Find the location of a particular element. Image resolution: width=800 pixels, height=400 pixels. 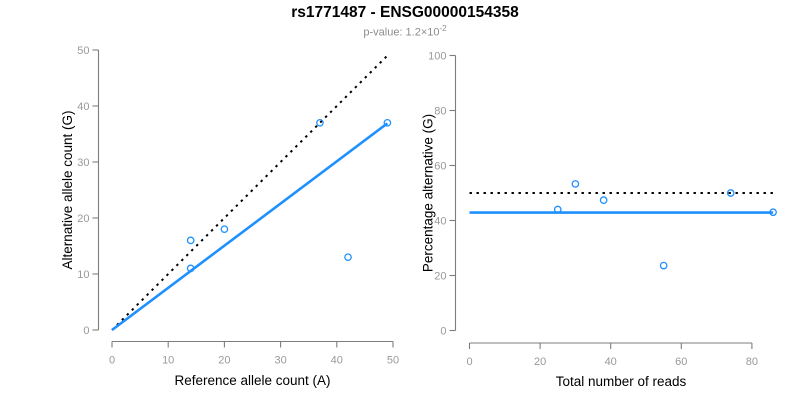

figure-title: rs1771487 - ENSG00000154358 is located at coordinates (405, 12).